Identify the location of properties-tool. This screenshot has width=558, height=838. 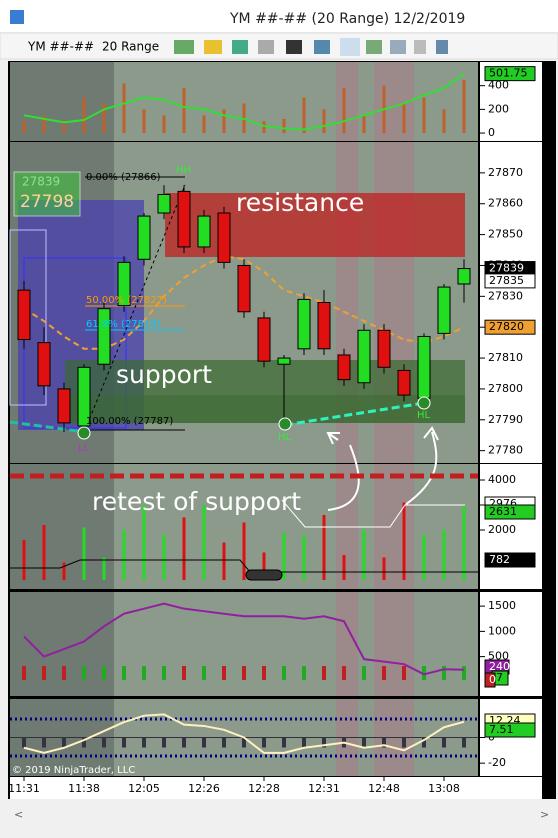
(350, 47).